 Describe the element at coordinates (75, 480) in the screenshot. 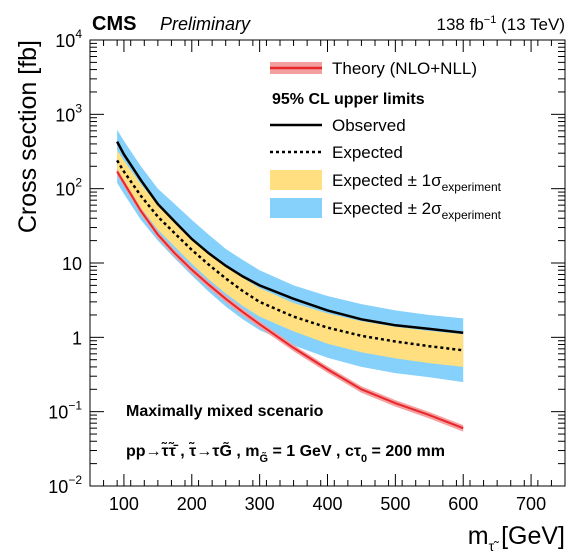

I see `y-tick-exponent: −2` at that location.